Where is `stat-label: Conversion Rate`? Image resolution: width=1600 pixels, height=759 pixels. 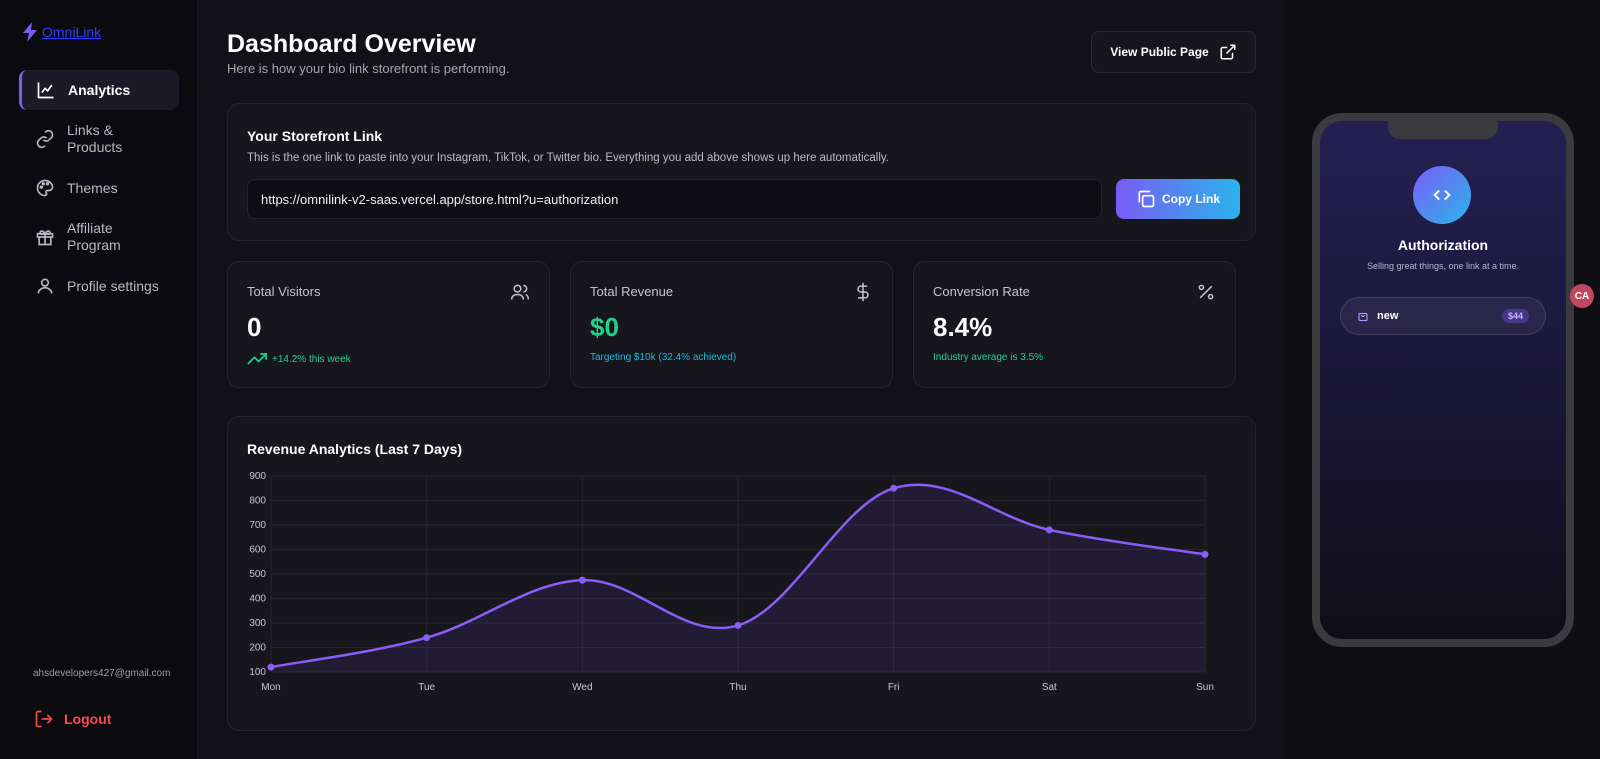
stat-label: Conversion Rate is located at coordinates (981, 291).